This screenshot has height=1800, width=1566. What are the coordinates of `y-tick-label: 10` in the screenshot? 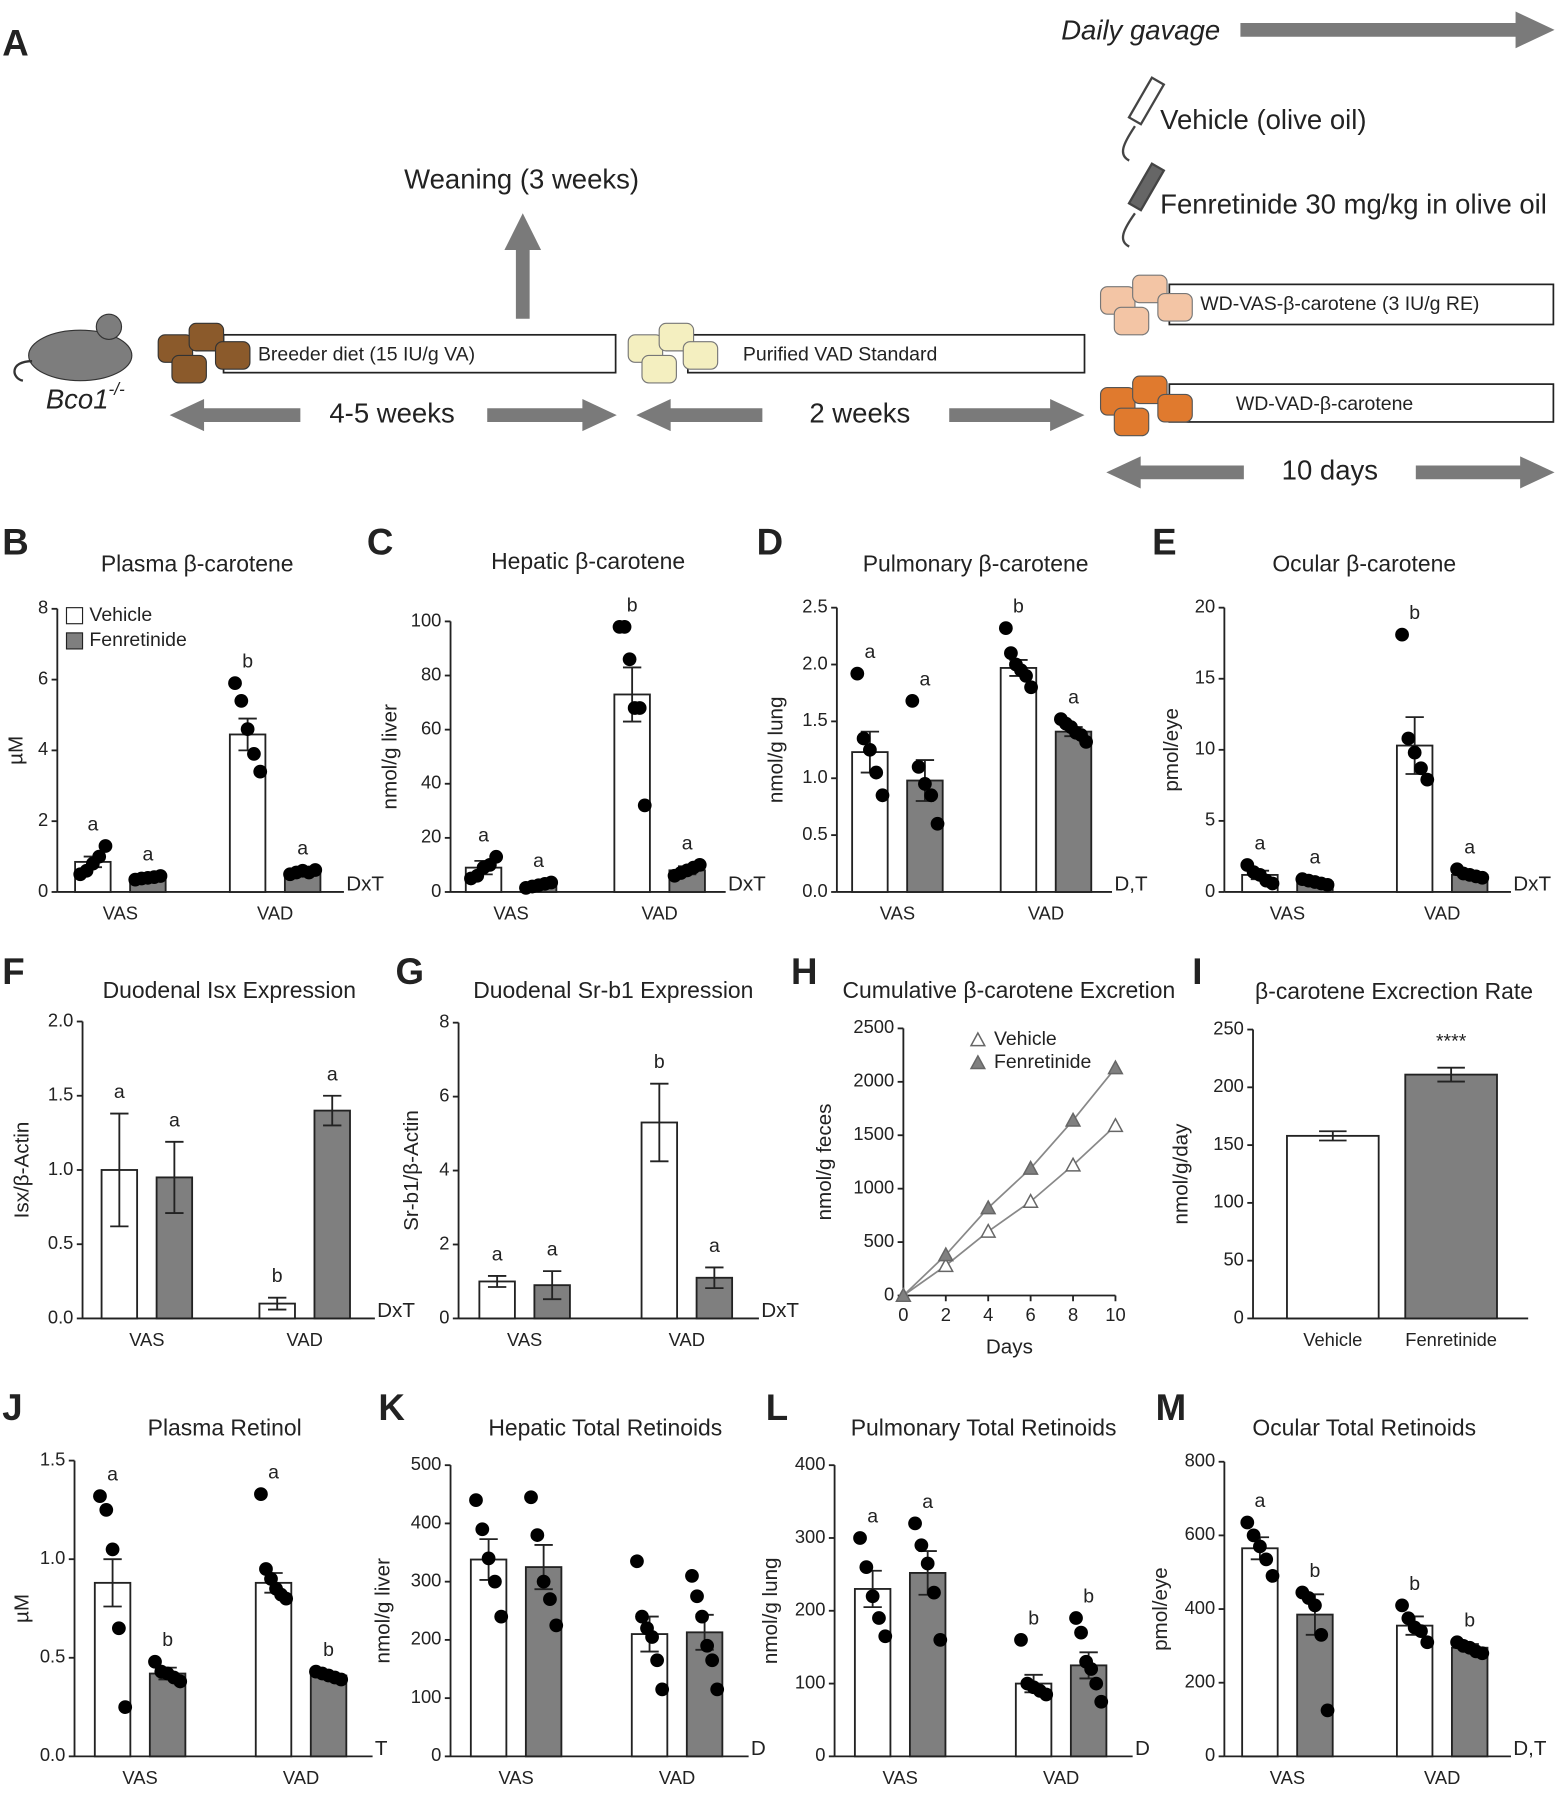 It's located at (1205, 748).